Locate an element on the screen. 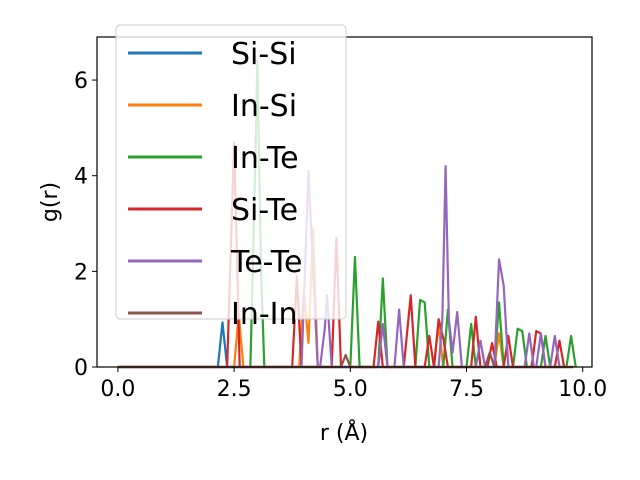  legend-label-in-si: In-Si is located at coordinates (264, 106).